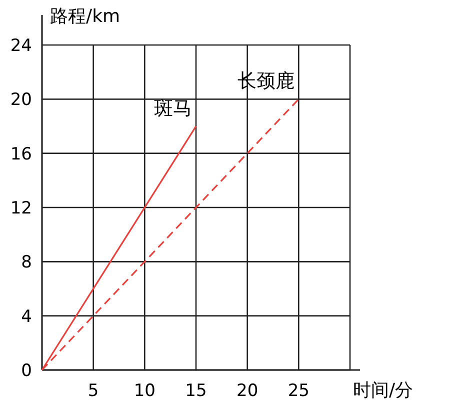  What do you see at coordinates (247, 391) in the screenshot?
I see `x-tick-label: 20` at bounding box center [247, 391].